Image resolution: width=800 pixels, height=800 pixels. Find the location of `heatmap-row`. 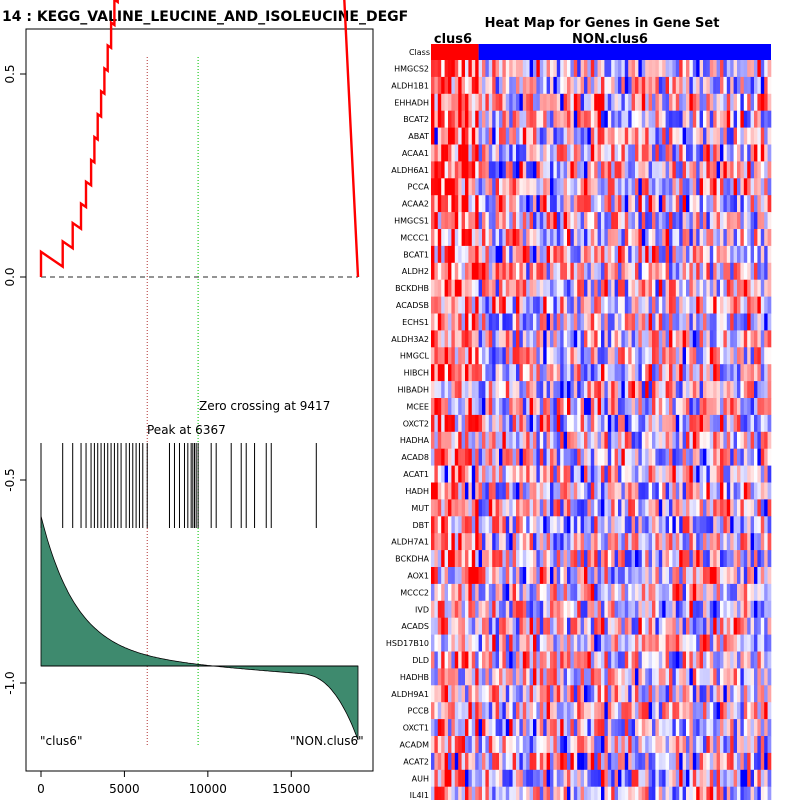

heatmap-row is located at coordinates (601, 457).